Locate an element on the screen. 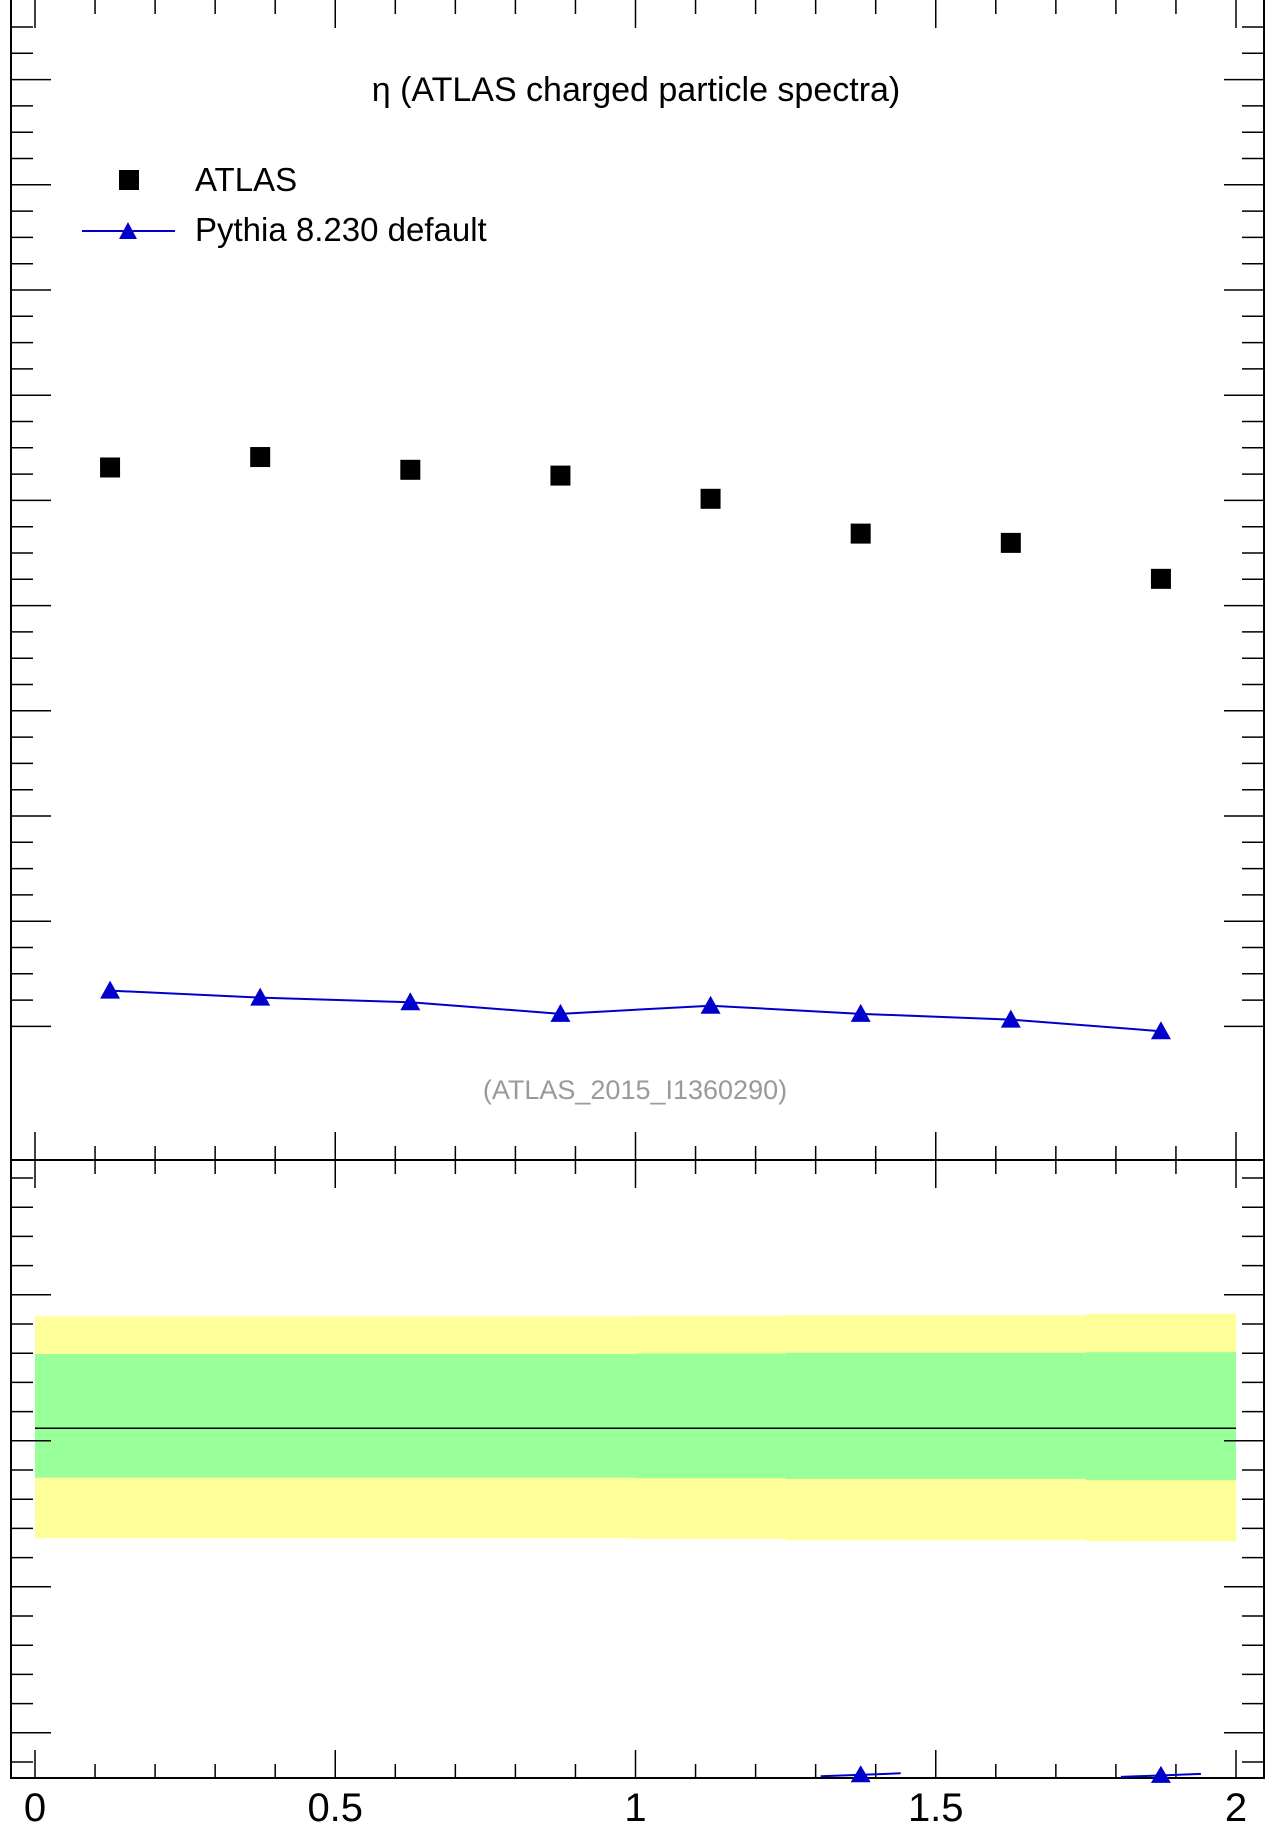  x-tick-label: 0.5 is located at coordinates (335, 1807).